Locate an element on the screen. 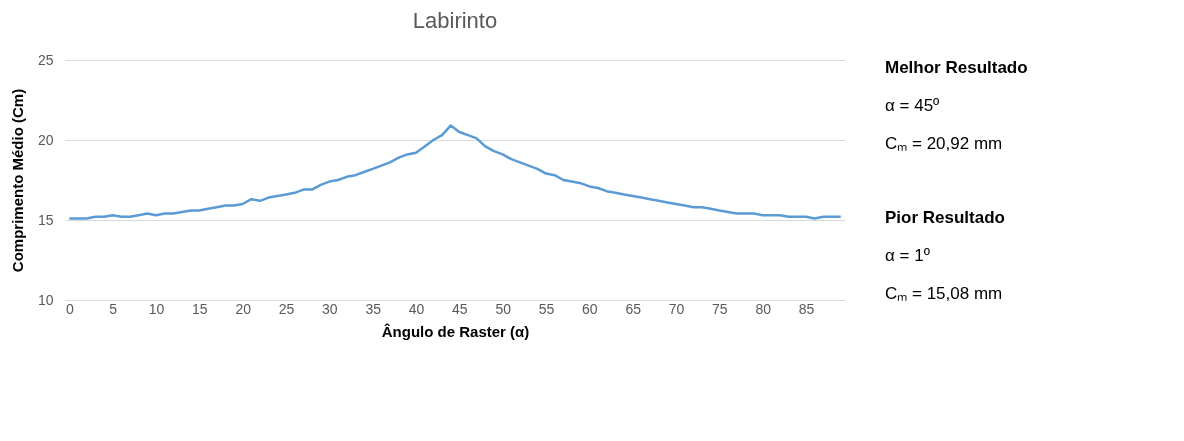  x-tick-label: 35 is located at coordinates (373, 308).